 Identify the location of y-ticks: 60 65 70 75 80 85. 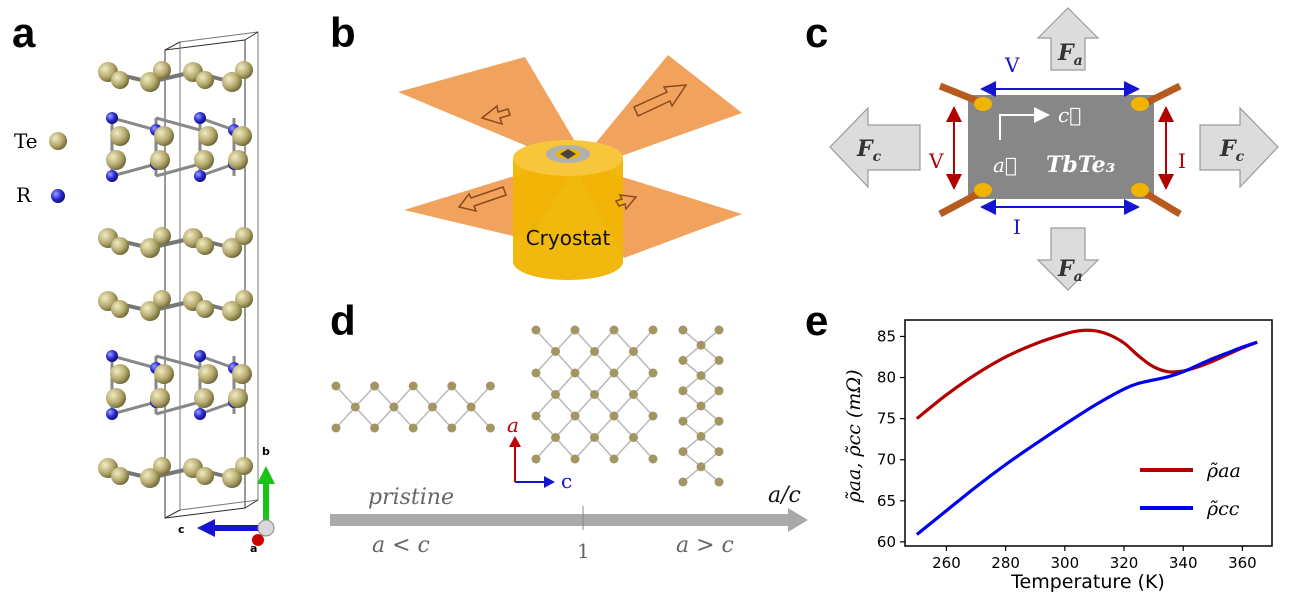
(891, 438).